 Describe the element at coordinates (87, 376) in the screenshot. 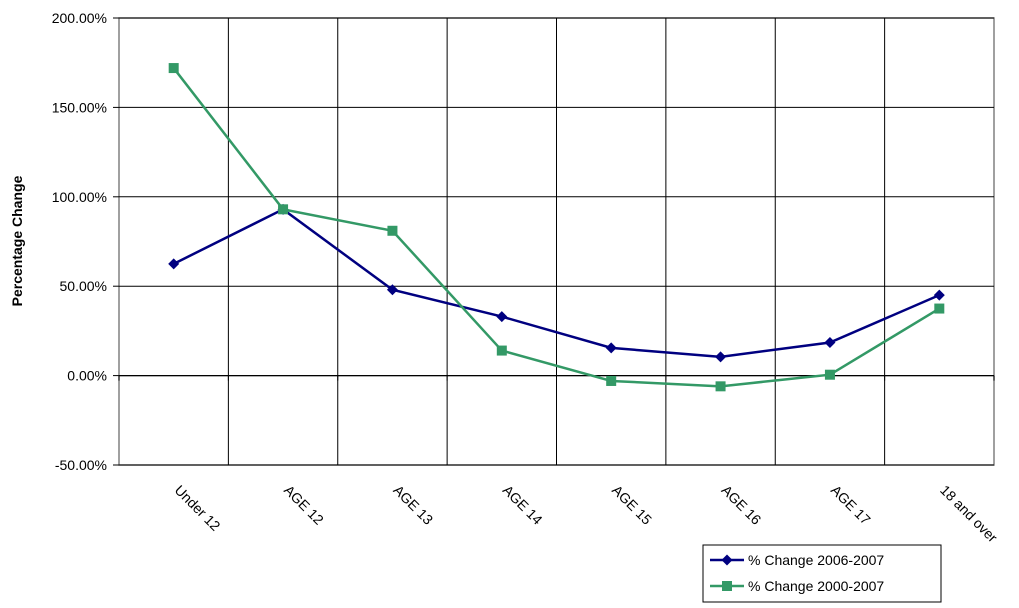

I see `y-tick-label: 0.00%` at that location.